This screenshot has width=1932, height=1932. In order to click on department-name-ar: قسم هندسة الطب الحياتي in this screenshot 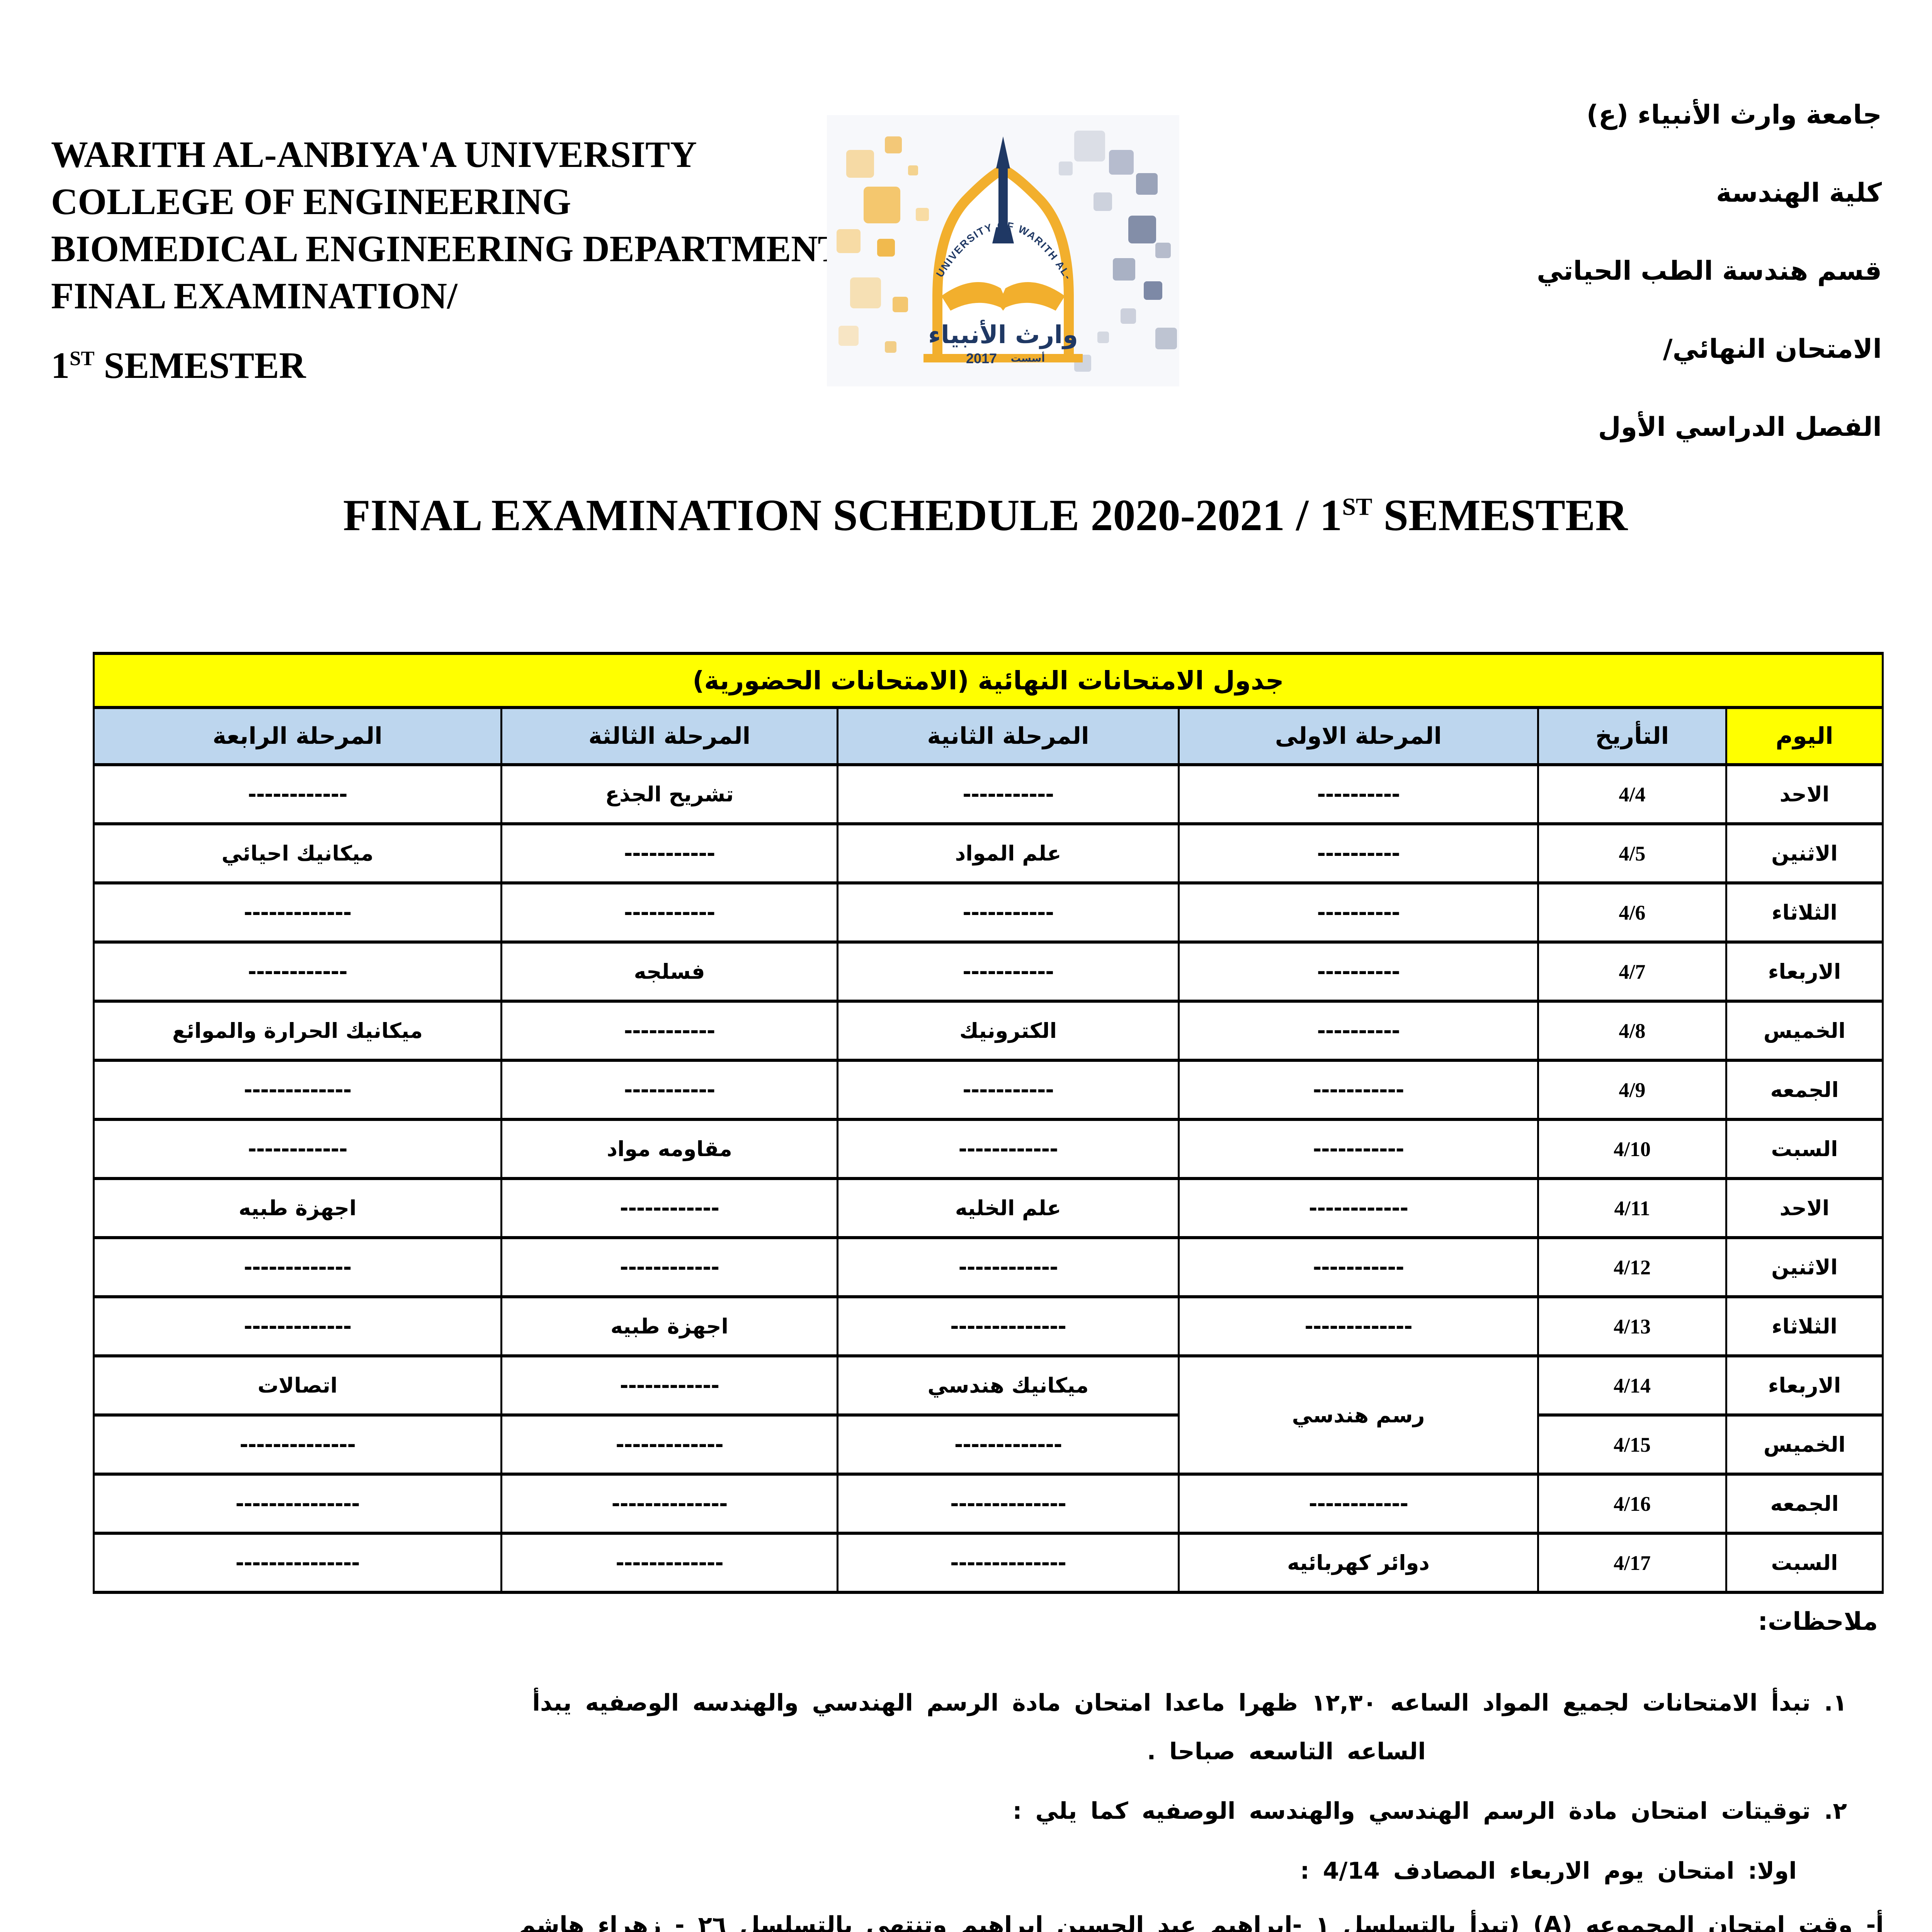, I will do `click(1710, 271)`.